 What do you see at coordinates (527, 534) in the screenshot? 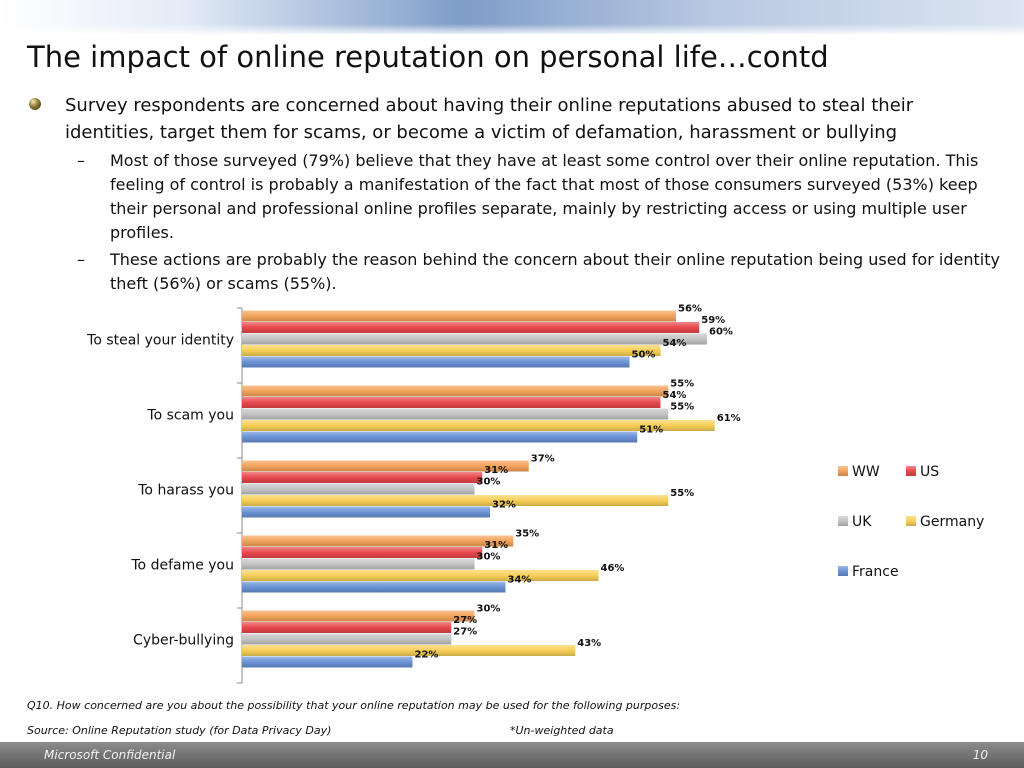
I see `data-label: 35%` at bounding box center [527, 534].